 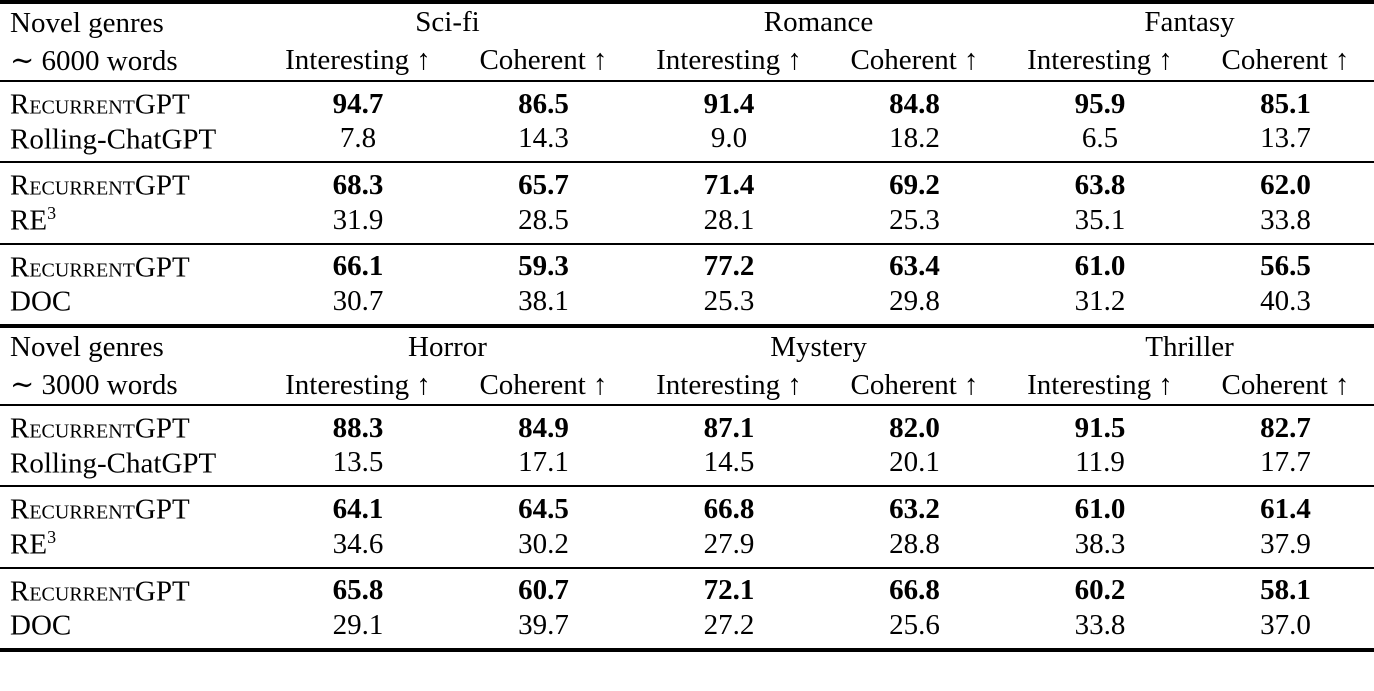 What do you see at coordinates (1285, 427) in the screenshot?
I see `score-cell: 82.7` at bounding box center [1285, 427].